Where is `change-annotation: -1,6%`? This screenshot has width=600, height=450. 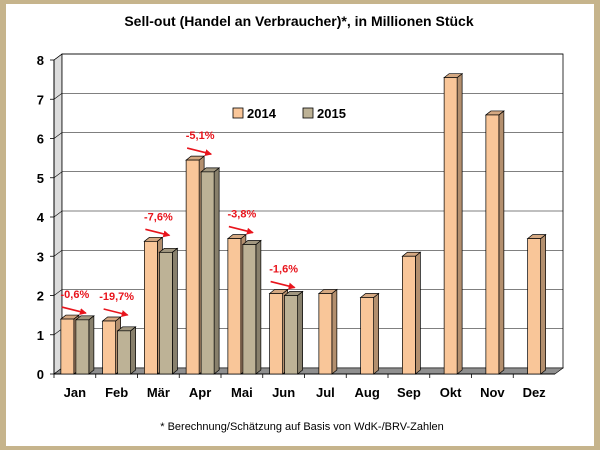
change-annotation: -1,6% is located at coordinates (283, 270).